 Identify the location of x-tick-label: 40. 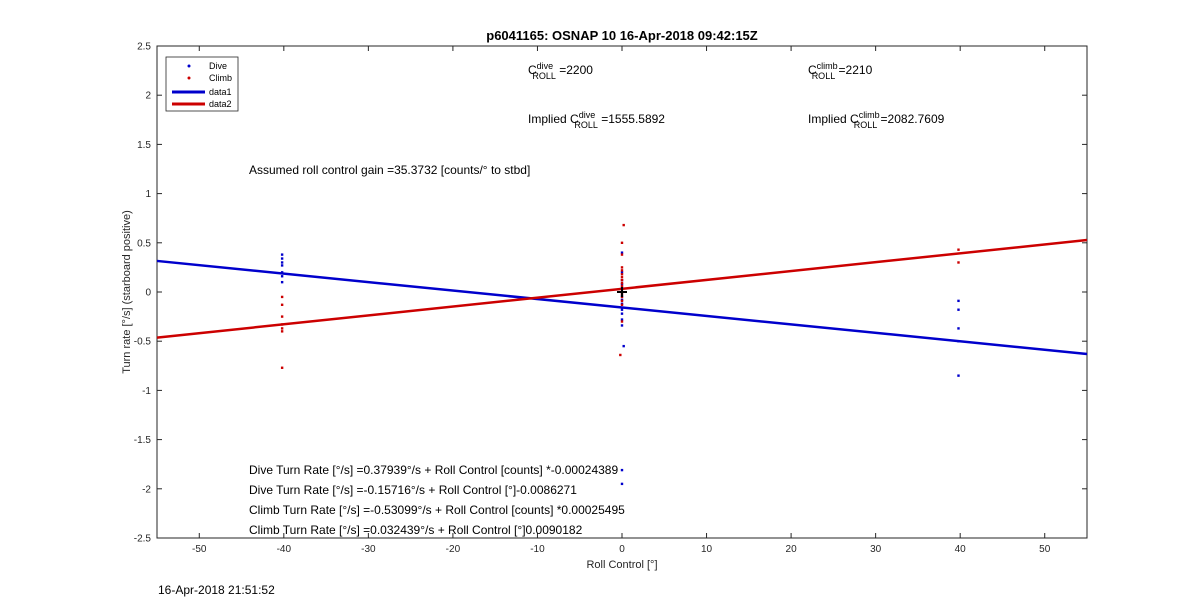
(961, 549).